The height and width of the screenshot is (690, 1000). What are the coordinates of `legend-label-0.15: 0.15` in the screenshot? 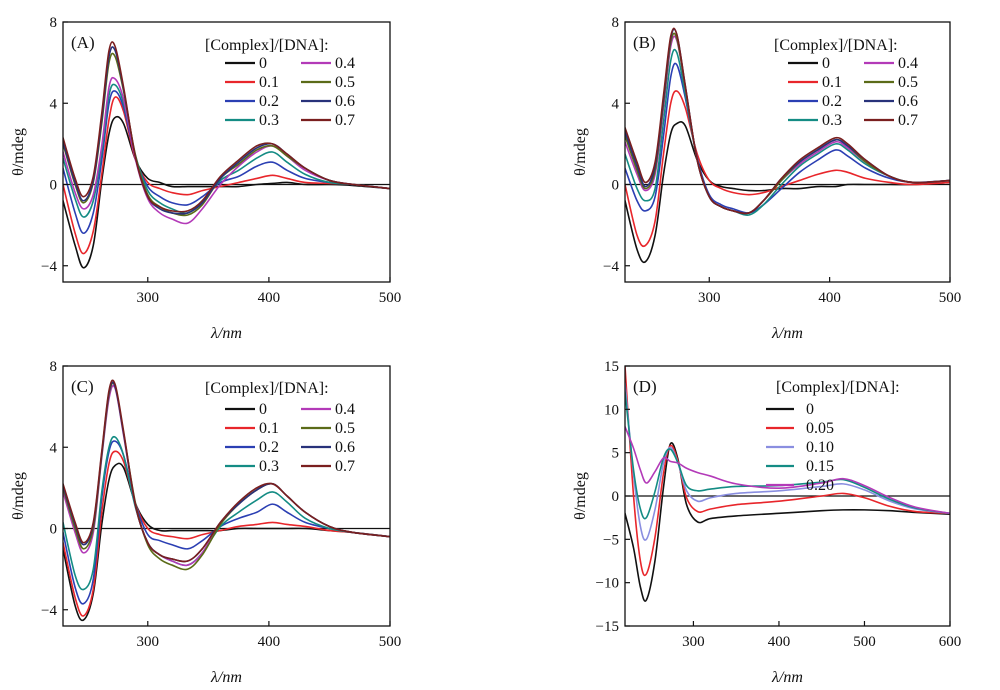 It's located at (820, 466).